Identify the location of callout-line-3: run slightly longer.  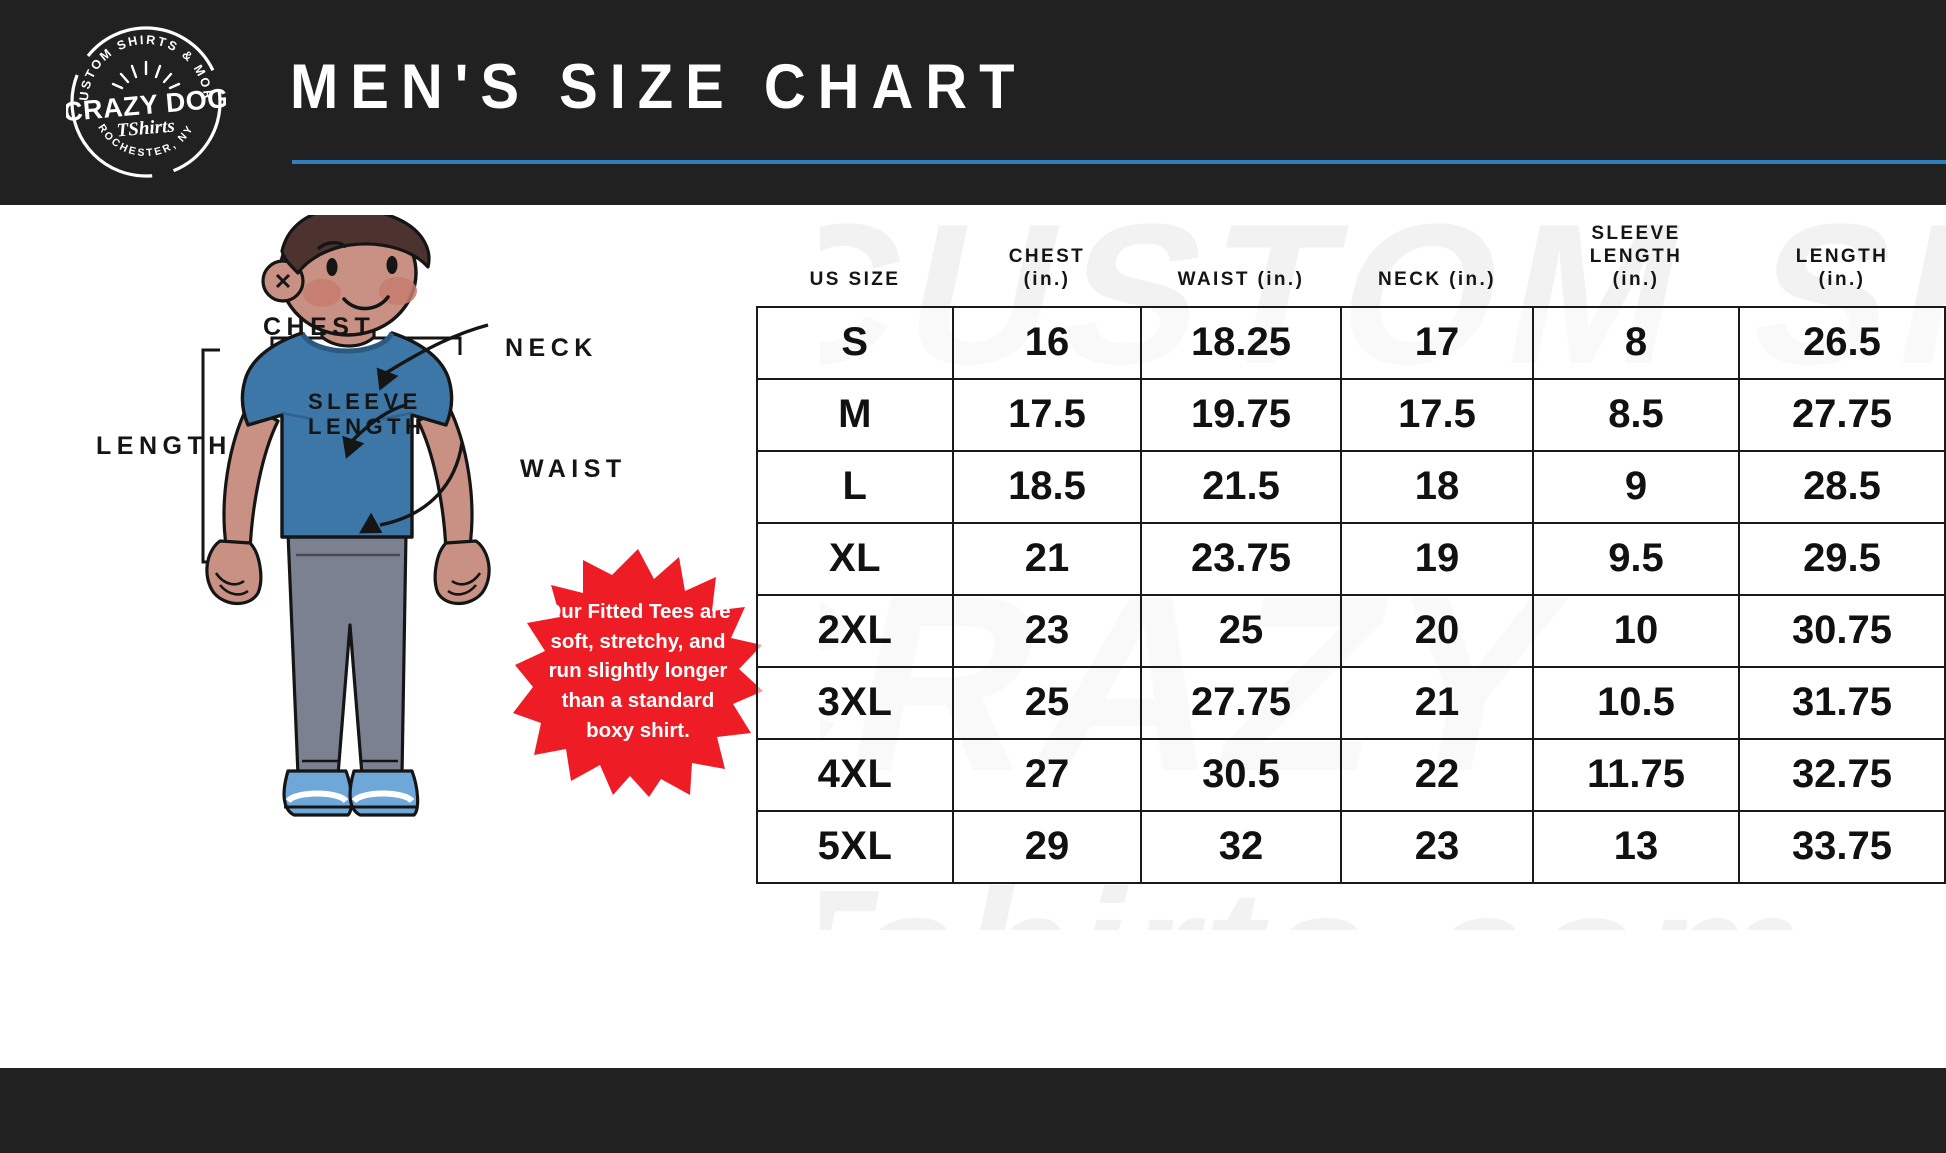
(638, 671).